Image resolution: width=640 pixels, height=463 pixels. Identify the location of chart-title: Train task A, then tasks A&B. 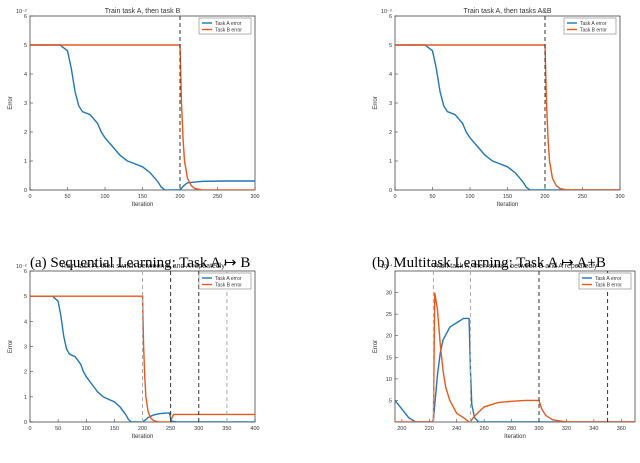
(507, 11).